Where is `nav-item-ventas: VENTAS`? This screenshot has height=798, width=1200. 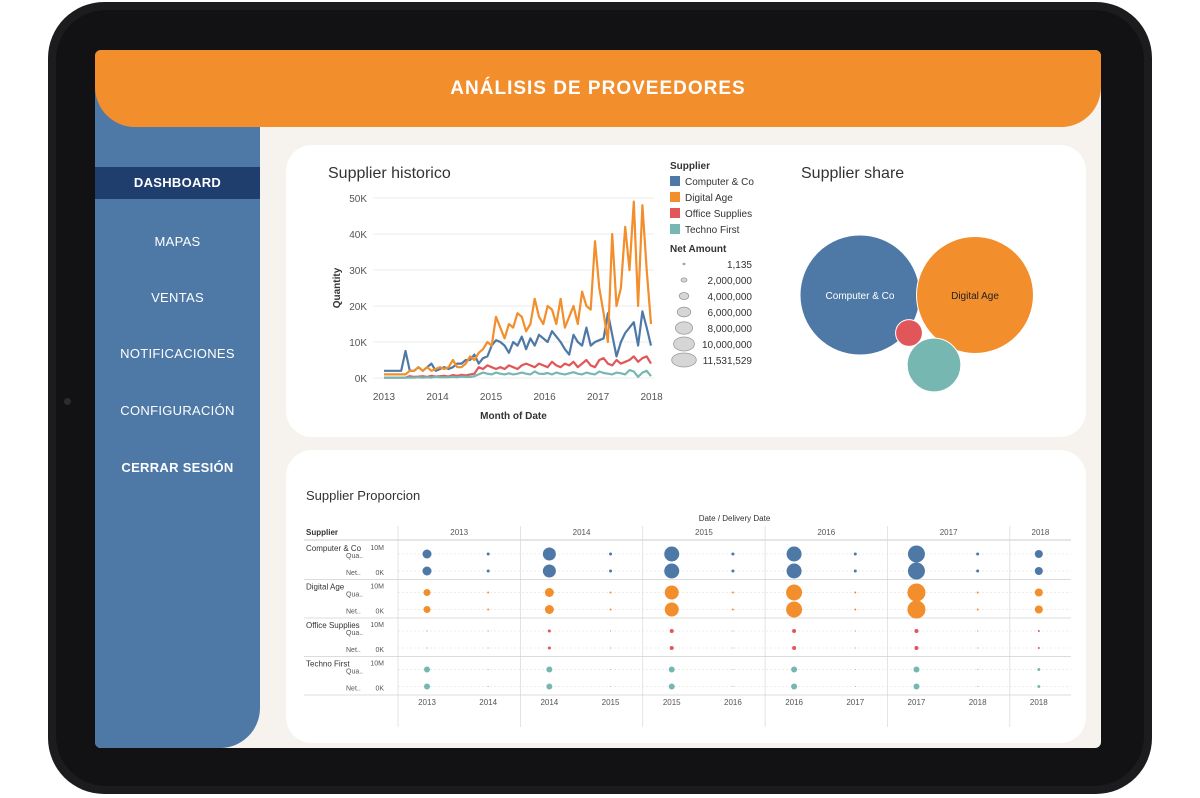 nav-item-ventas: VENTAS is located at coordinates (177, 297).